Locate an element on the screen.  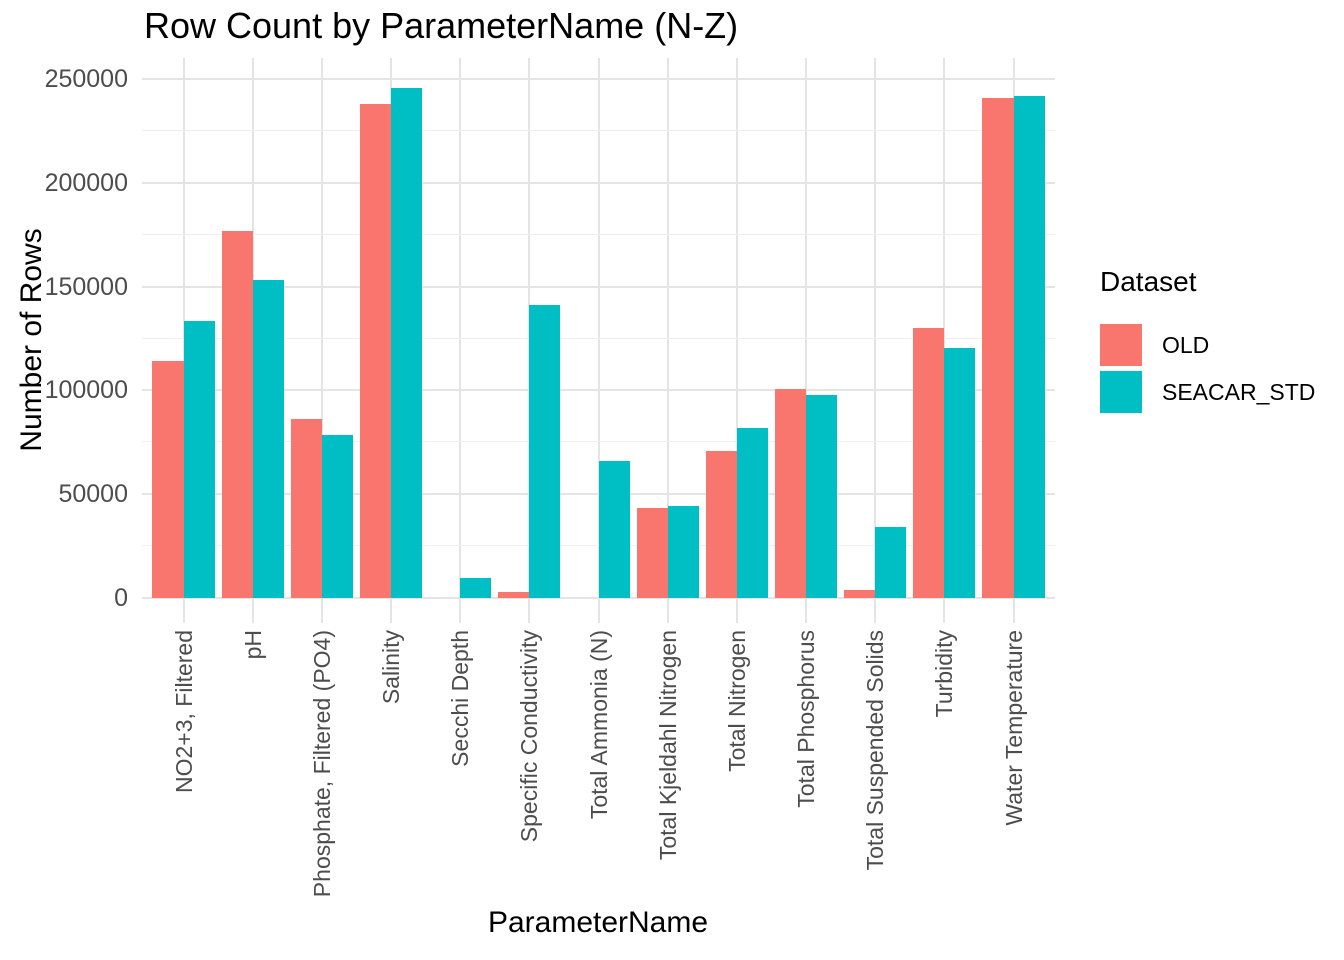
x-tick-label: Total Kjeldahl Nitrogen is located at coordinates (667, 745).